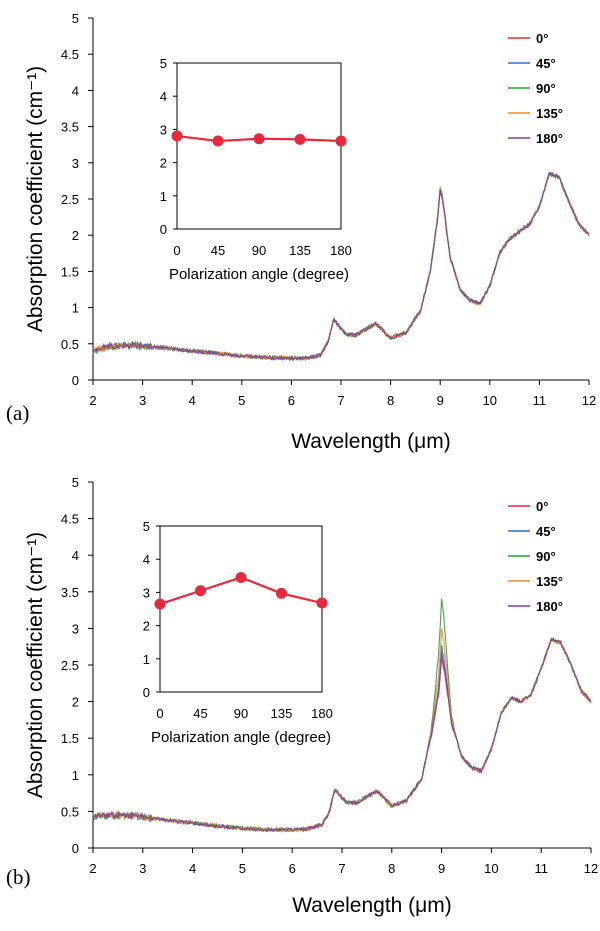 The width and height of the screenshot is (600, 931). I want to click on inset-x-tick-label: 180, so click(341, 250).